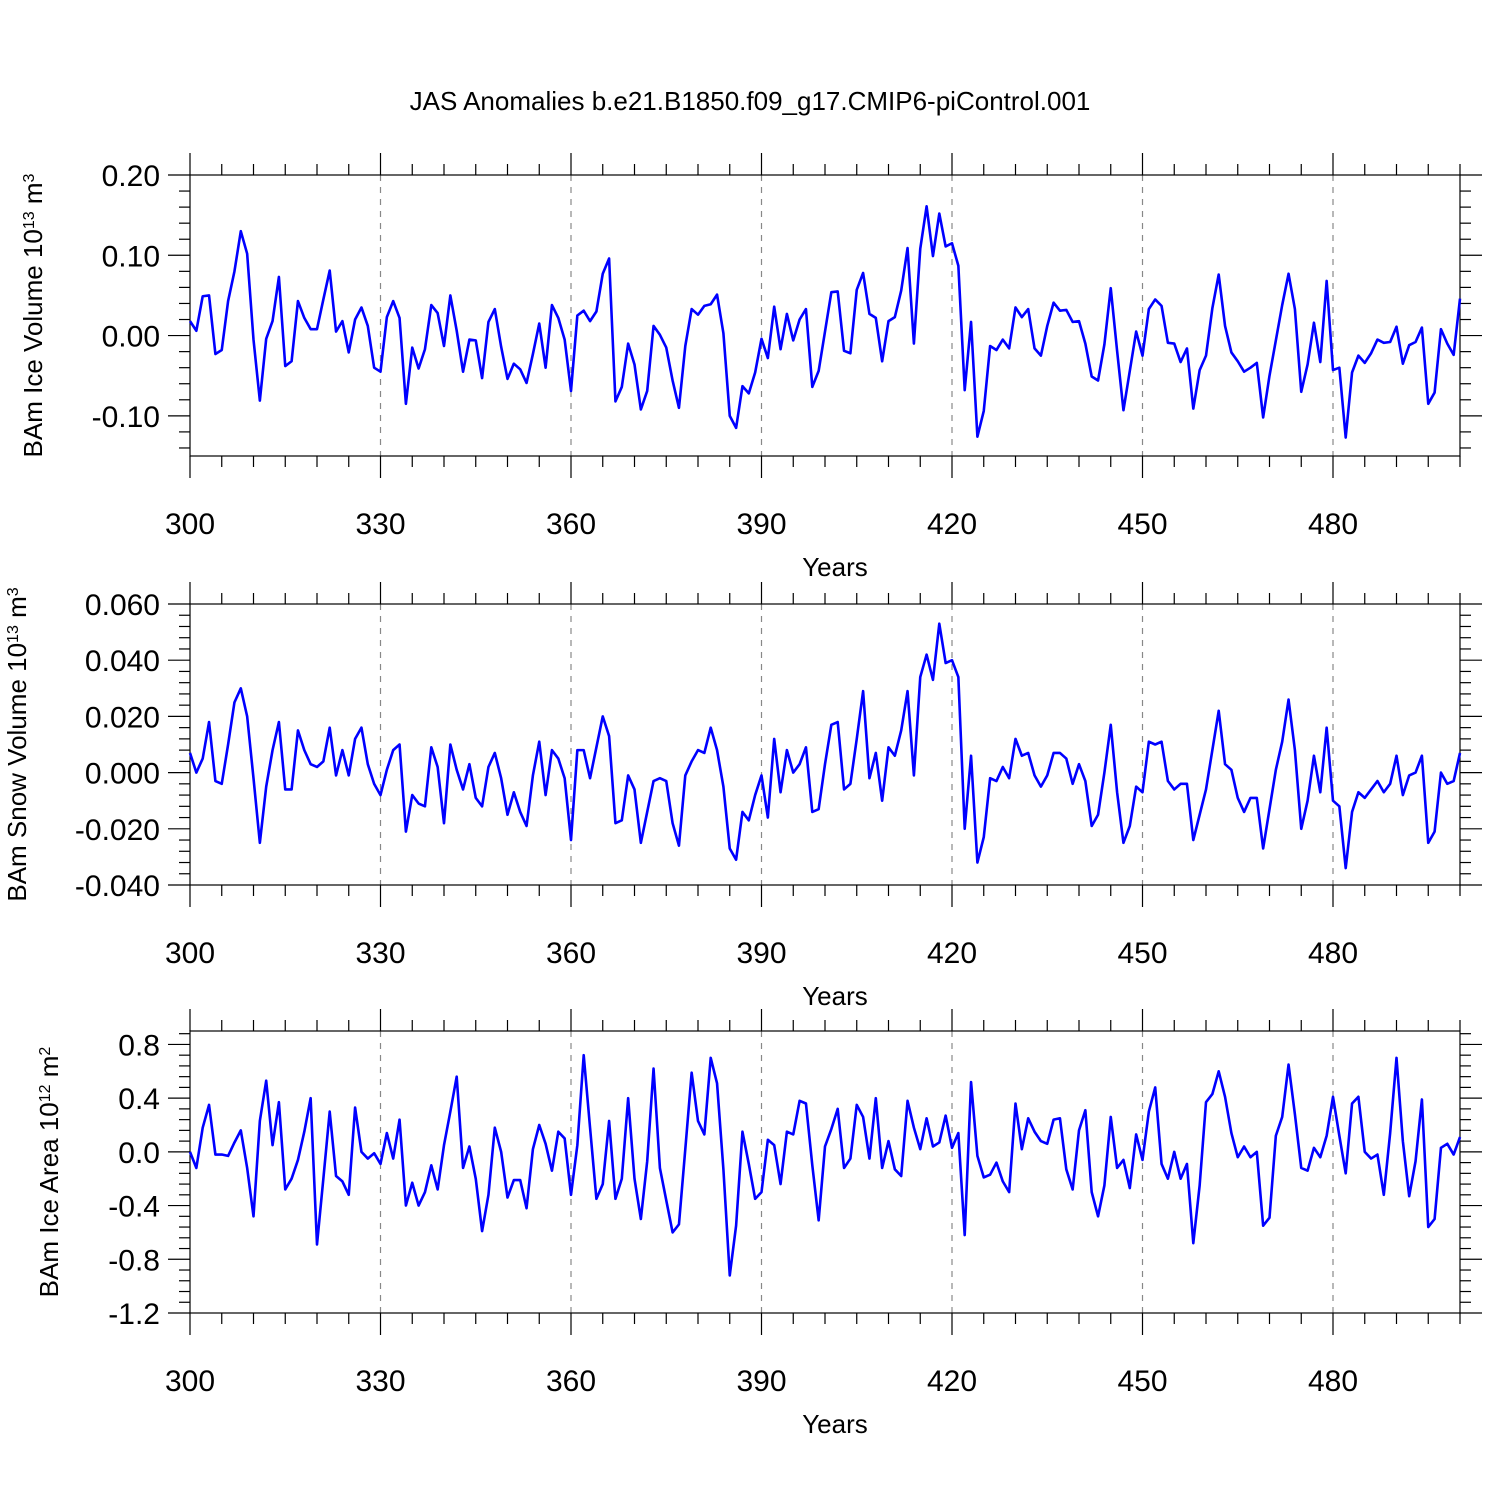 This screenshot has width=1500, height=1500. What do you see at coordinates (139, 1099) in the screenshot?
I see `y-tick-label: 0.4` at bounding box center [139, 1099].